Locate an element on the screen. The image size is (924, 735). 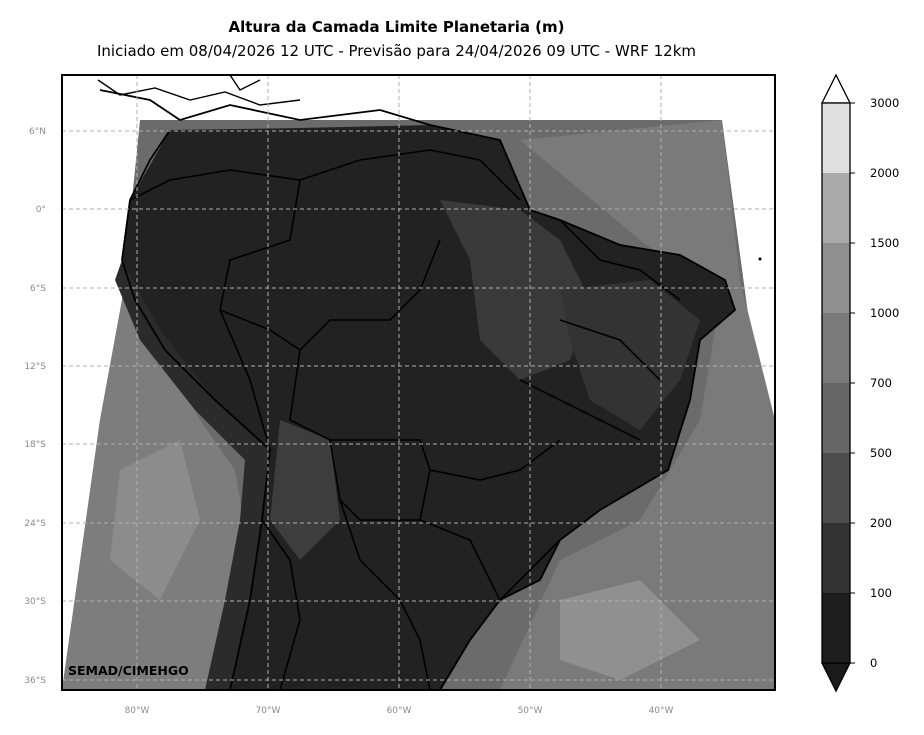
lon-label: 70°W is located at coordinates (268, 711).